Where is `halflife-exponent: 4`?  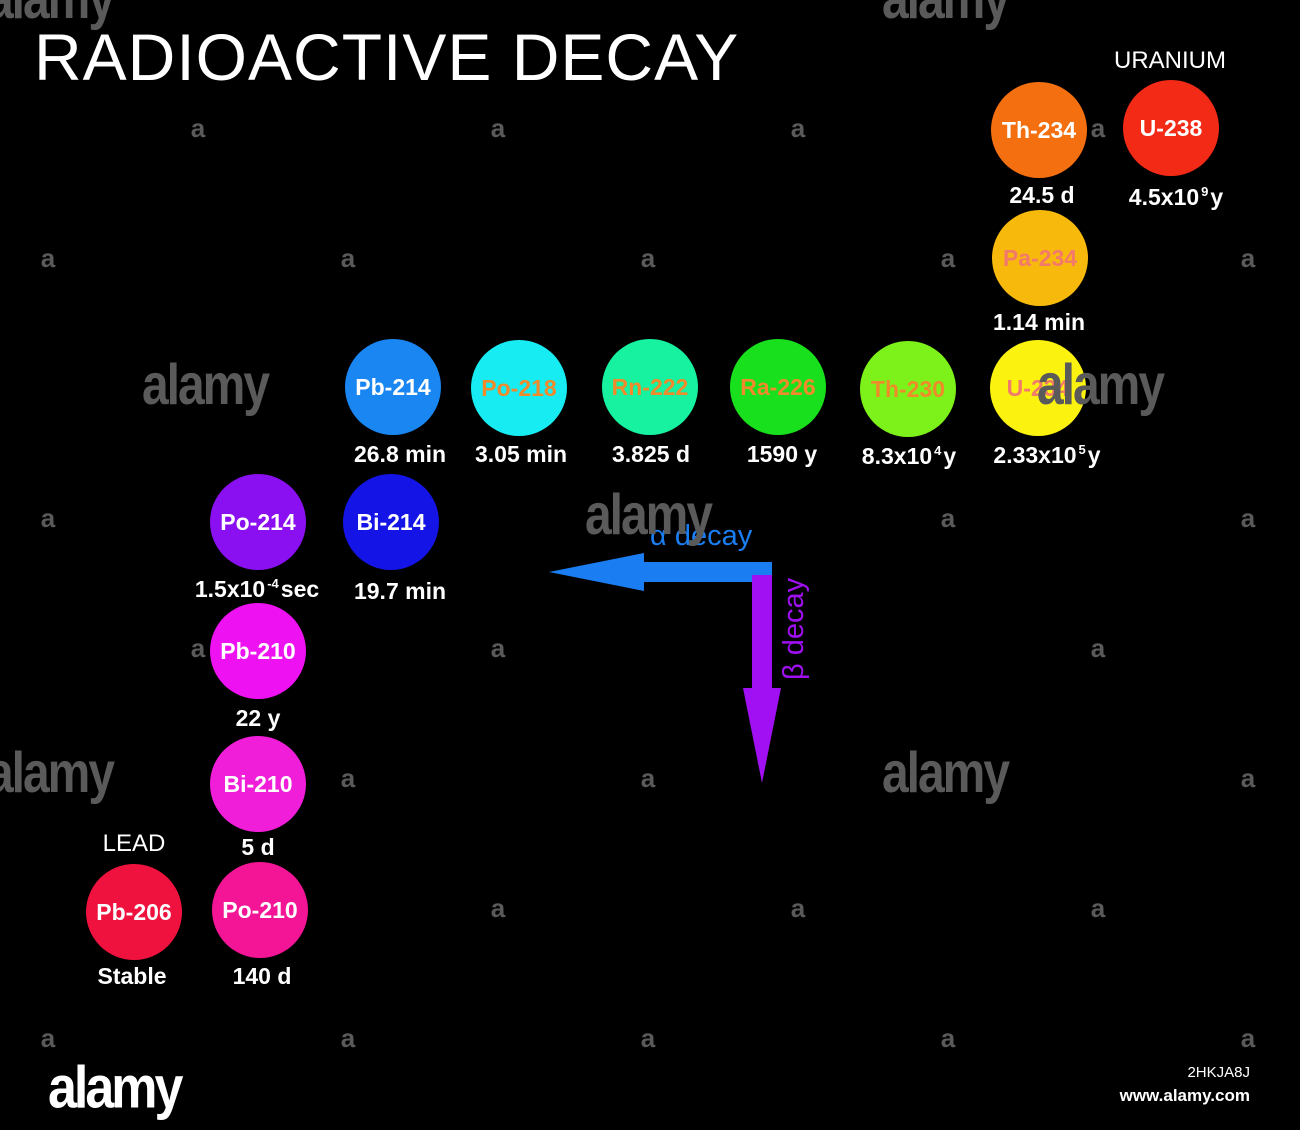 halflife-exponent: 4 is located at coordinates (938, 450).